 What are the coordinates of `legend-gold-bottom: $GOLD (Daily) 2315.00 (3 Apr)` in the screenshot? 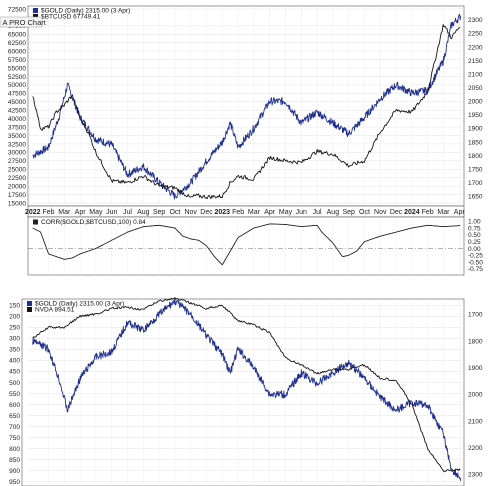 It's located at (79, 304).